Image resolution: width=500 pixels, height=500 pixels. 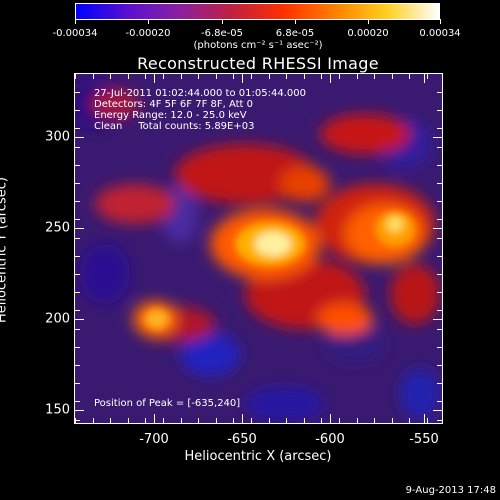 I want to click on colorbar-label: -0.00034, so click(x=75, y=33).